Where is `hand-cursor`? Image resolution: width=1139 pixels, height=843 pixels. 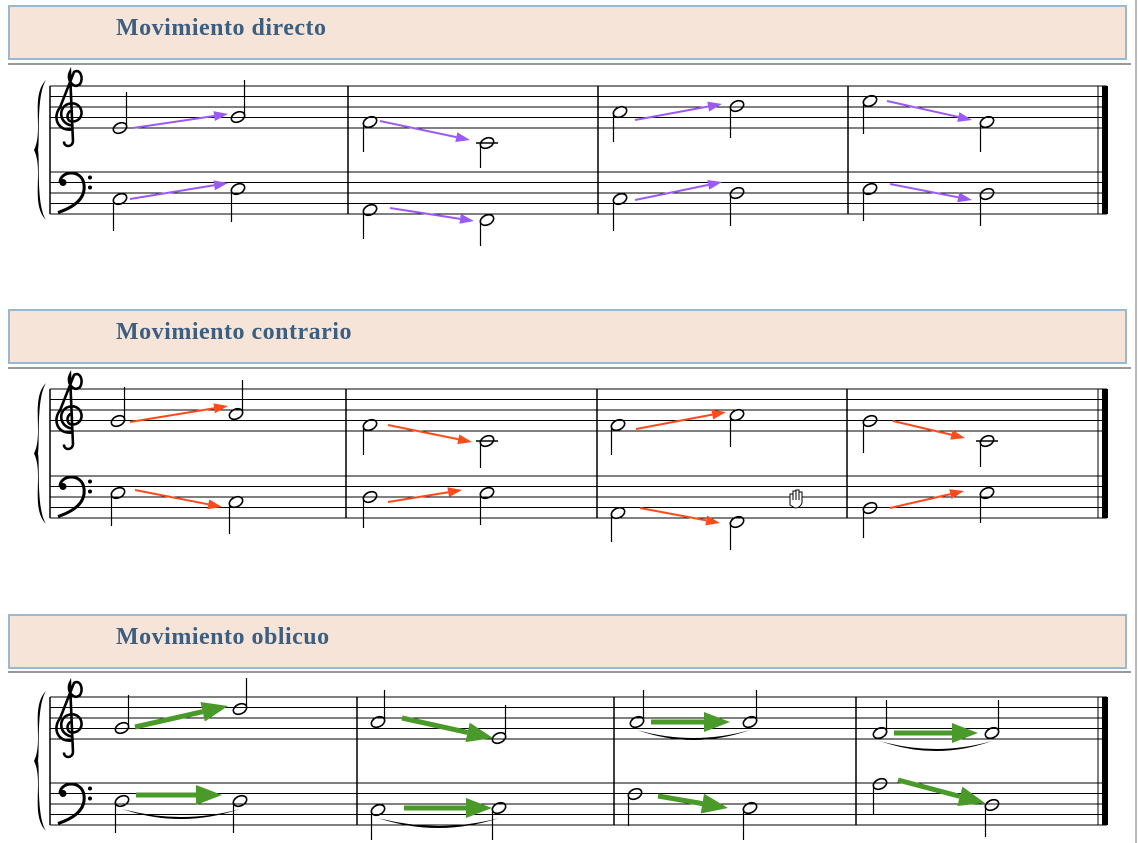 hand-cursor is located at coordinates (796, 499).